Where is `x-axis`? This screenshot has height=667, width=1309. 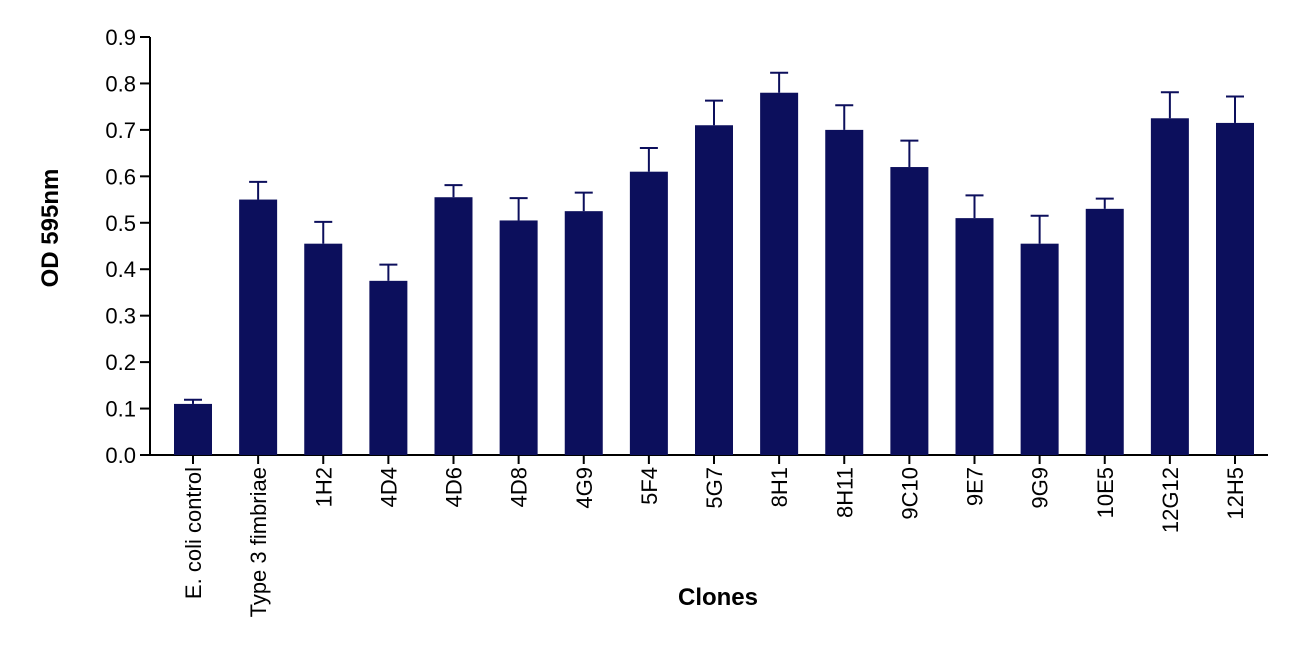 x-axis is located at coordinates (709, 459).